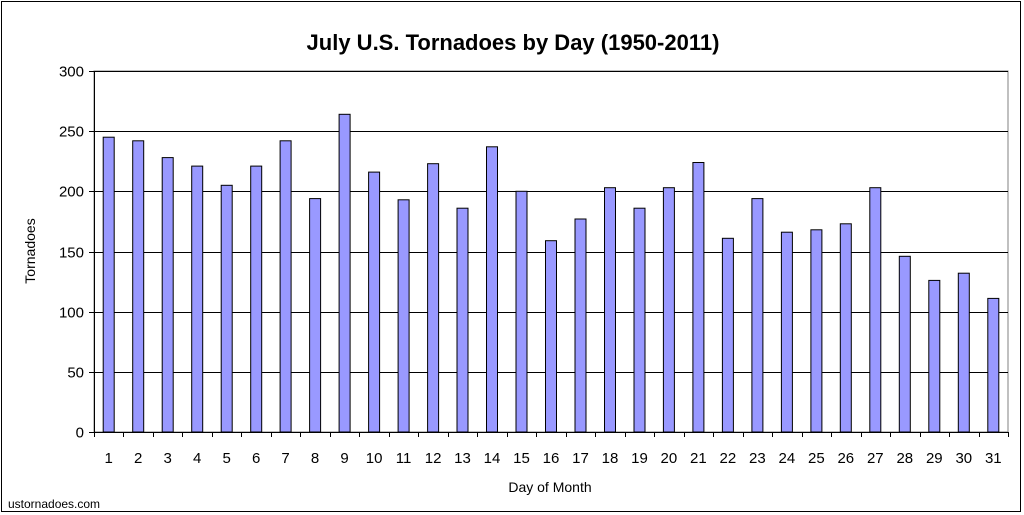  What do you see at coordinates (71, 132) in the screenshot?
I see `y-tick-label: 250` at bounding box center [71, 132].